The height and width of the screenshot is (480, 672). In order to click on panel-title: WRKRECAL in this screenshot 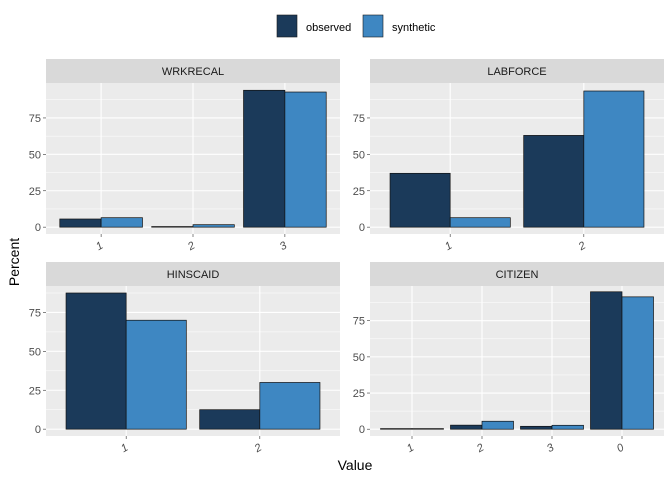, I will do `click(193, 72)`.